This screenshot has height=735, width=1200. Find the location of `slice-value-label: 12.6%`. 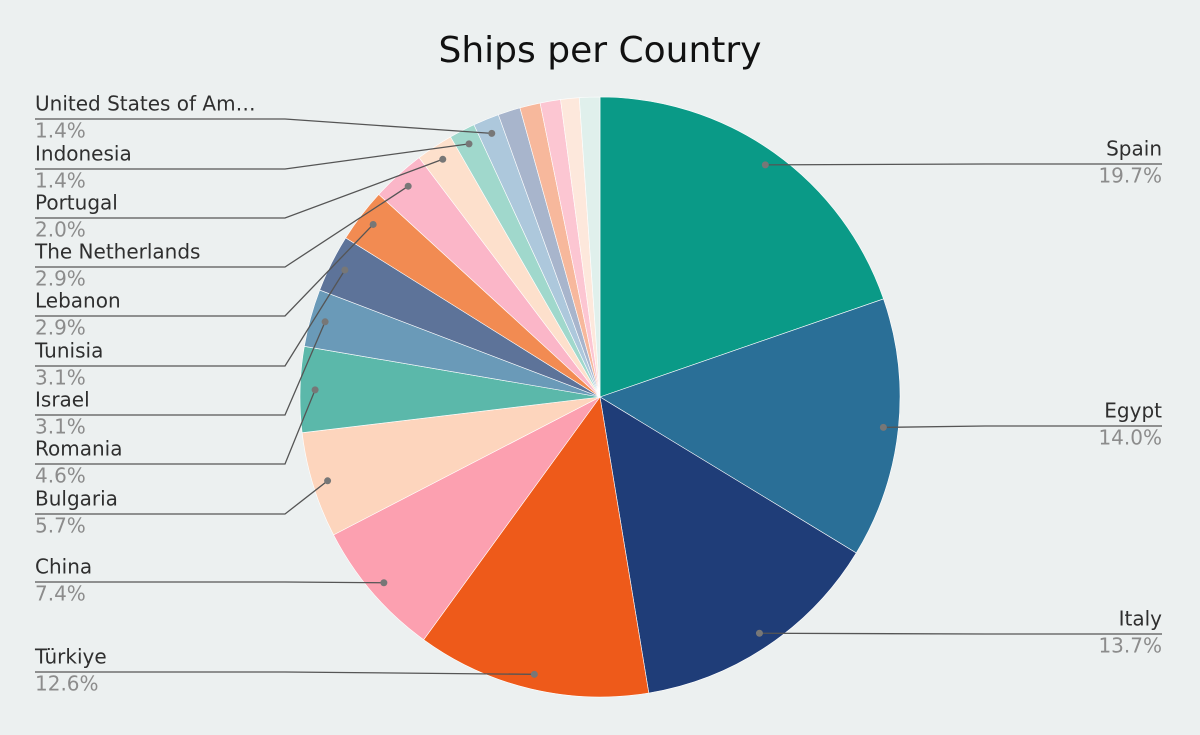

slice-value-label: 12.6% is located at coordinates (67, 684).